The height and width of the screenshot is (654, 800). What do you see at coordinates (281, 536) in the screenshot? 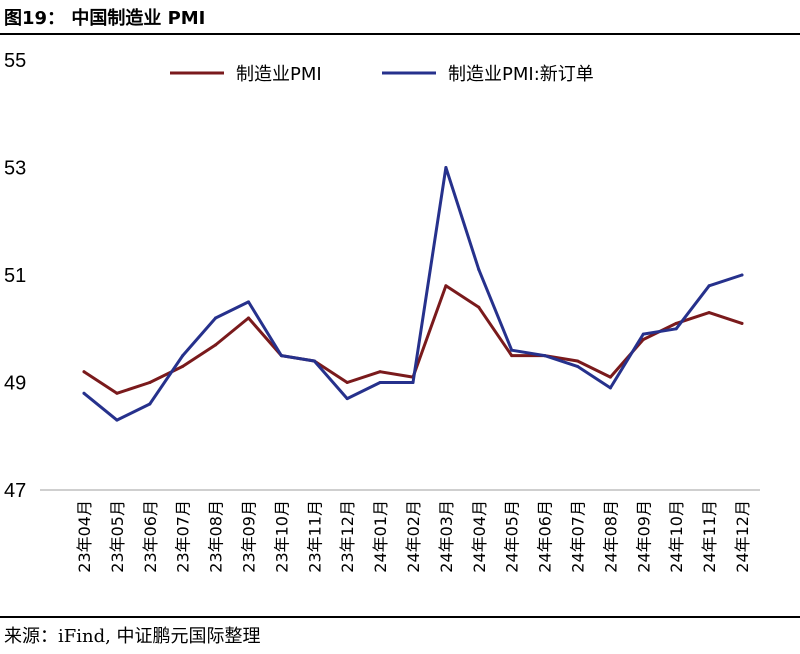
I see `x-tick-label: 23年10月` at bounding box center [281, 536].